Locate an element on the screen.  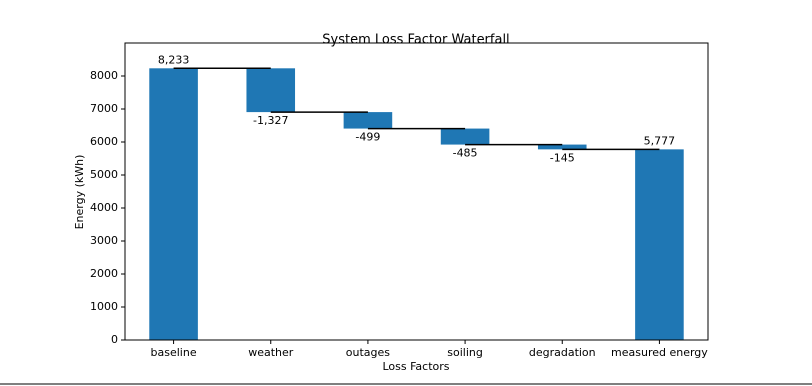
x-tick-label: weather is located at coordinates (271, 352).